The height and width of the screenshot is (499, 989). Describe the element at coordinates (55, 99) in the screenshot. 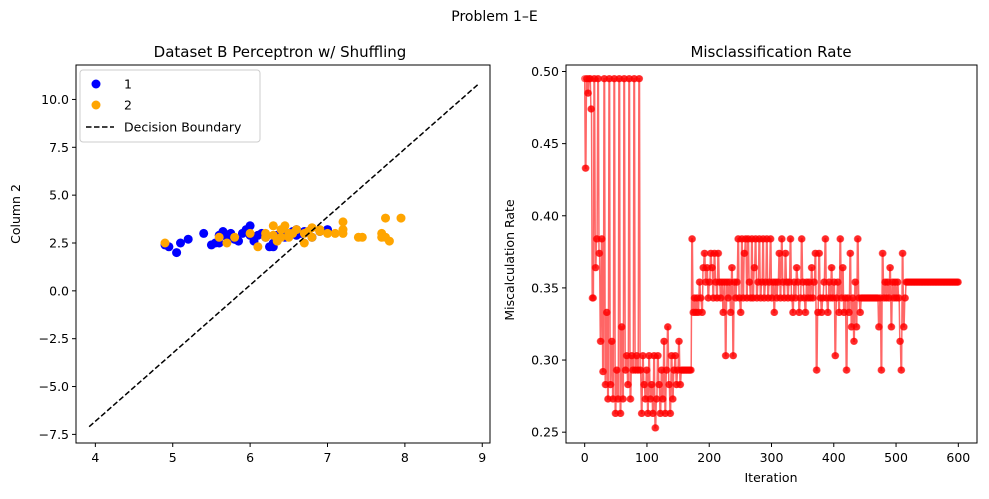

I see `scatter-ytick-label: 10.0` at that location.